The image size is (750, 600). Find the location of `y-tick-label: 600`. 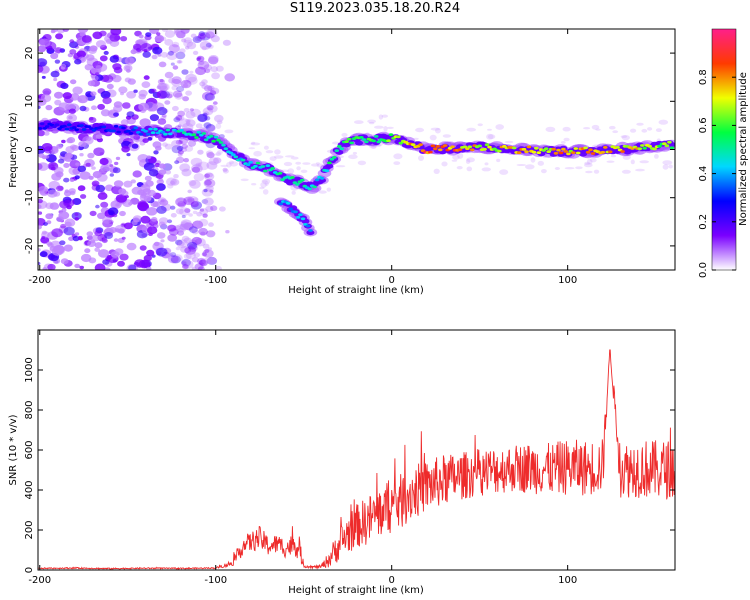

y-tick-label: 600 is located at coordinates (29, 449).